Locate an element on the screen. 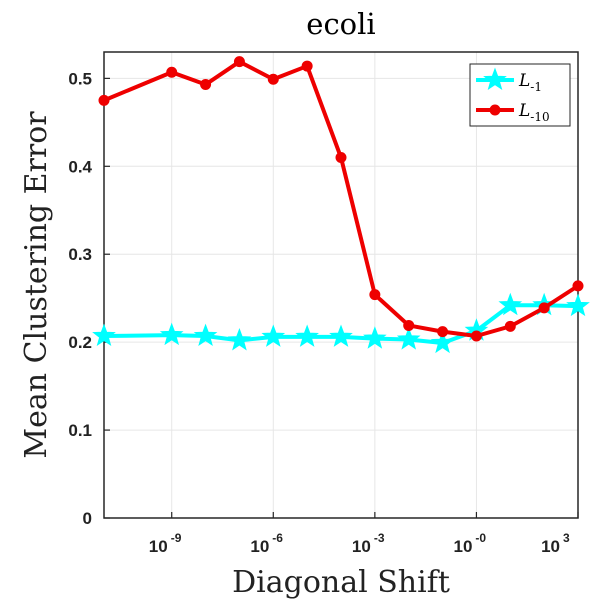  y-tick-label: 0.2 is located at coordinates (80, 342).